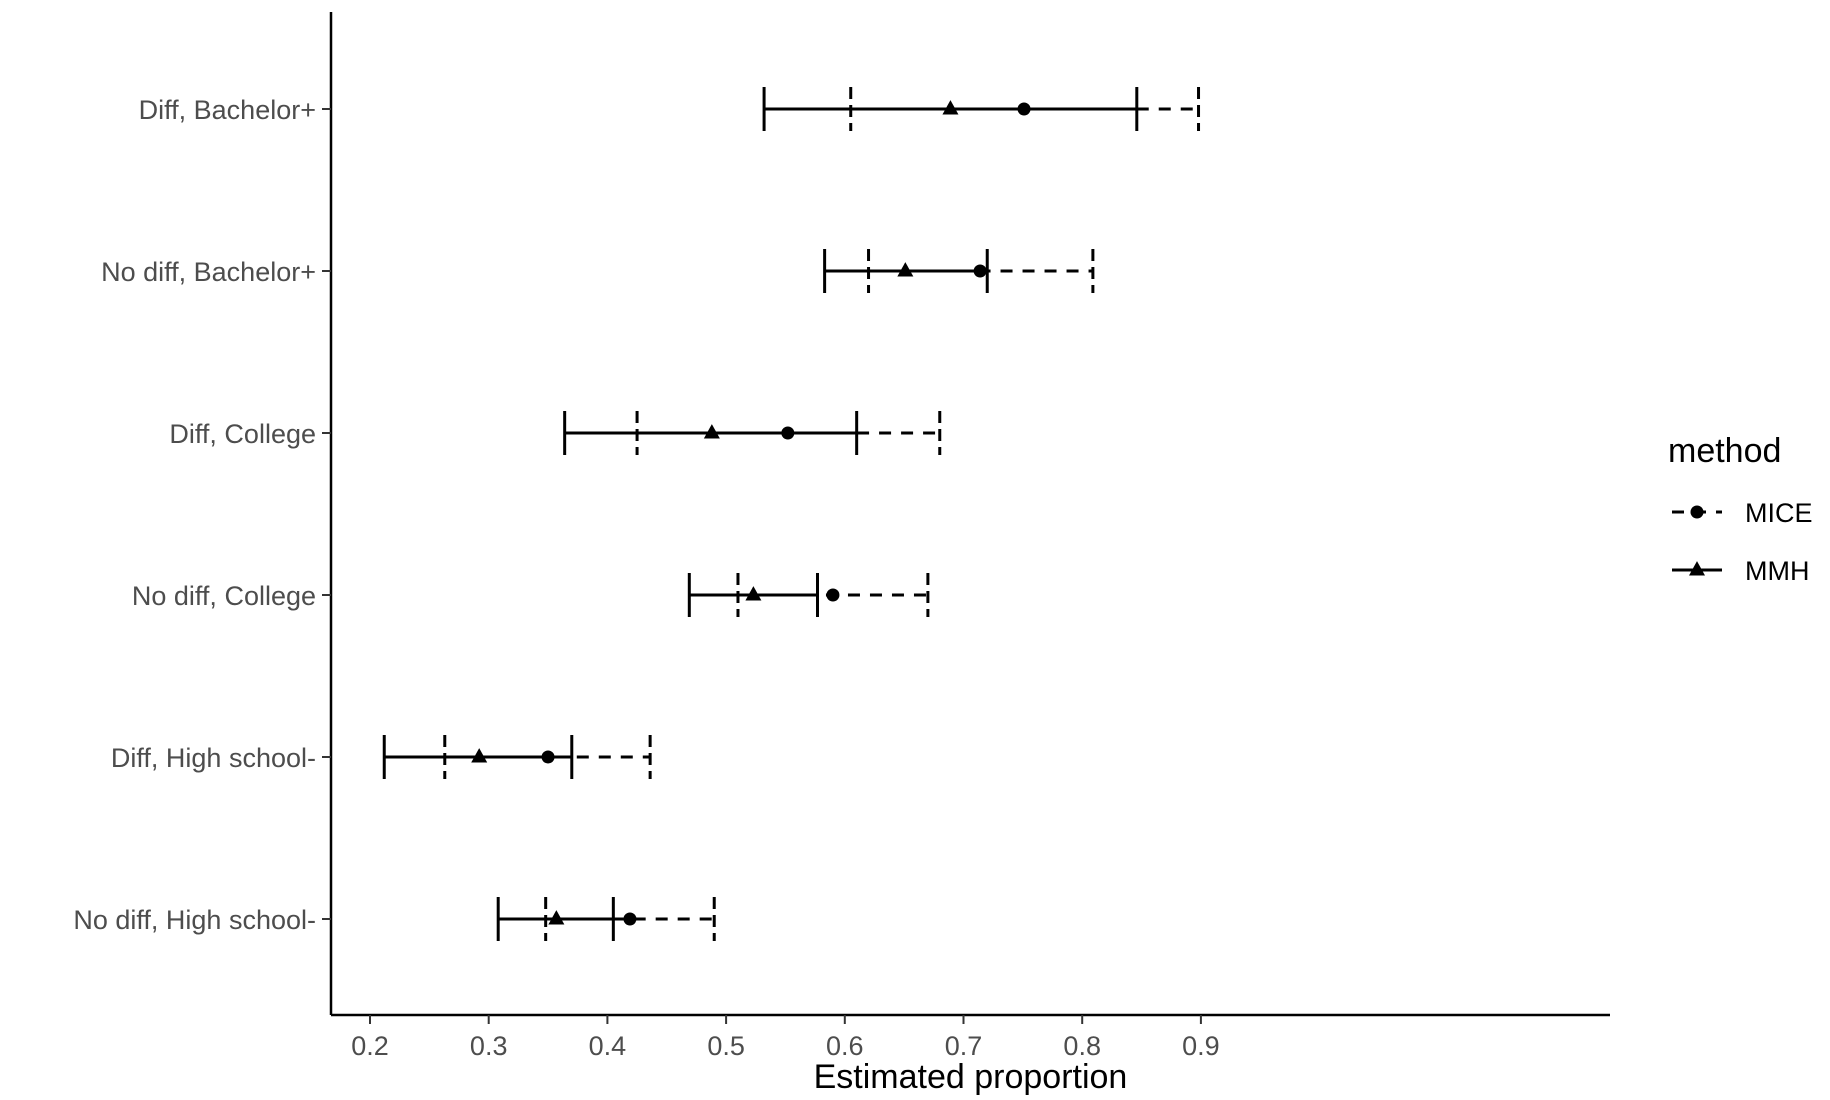  Describe the element at coordinates (608, 1046) in the screenshot. I see `x-tick-label: 0.4` at that location.